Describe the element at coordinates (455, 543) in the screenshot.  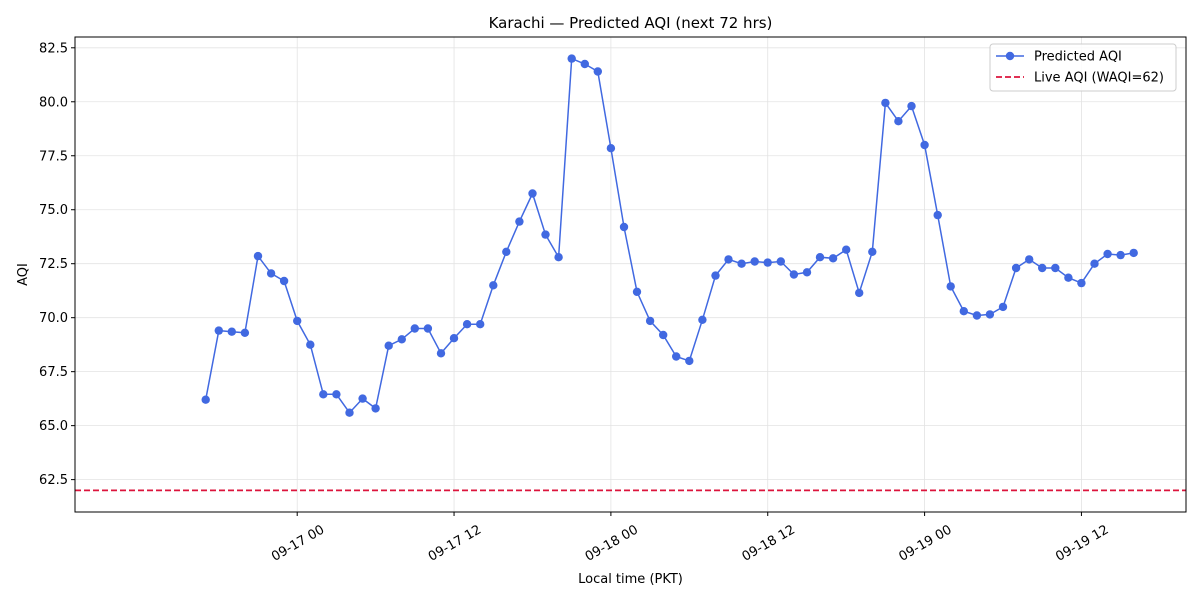
I see `x-tick-label: 09-17 12` at that location.